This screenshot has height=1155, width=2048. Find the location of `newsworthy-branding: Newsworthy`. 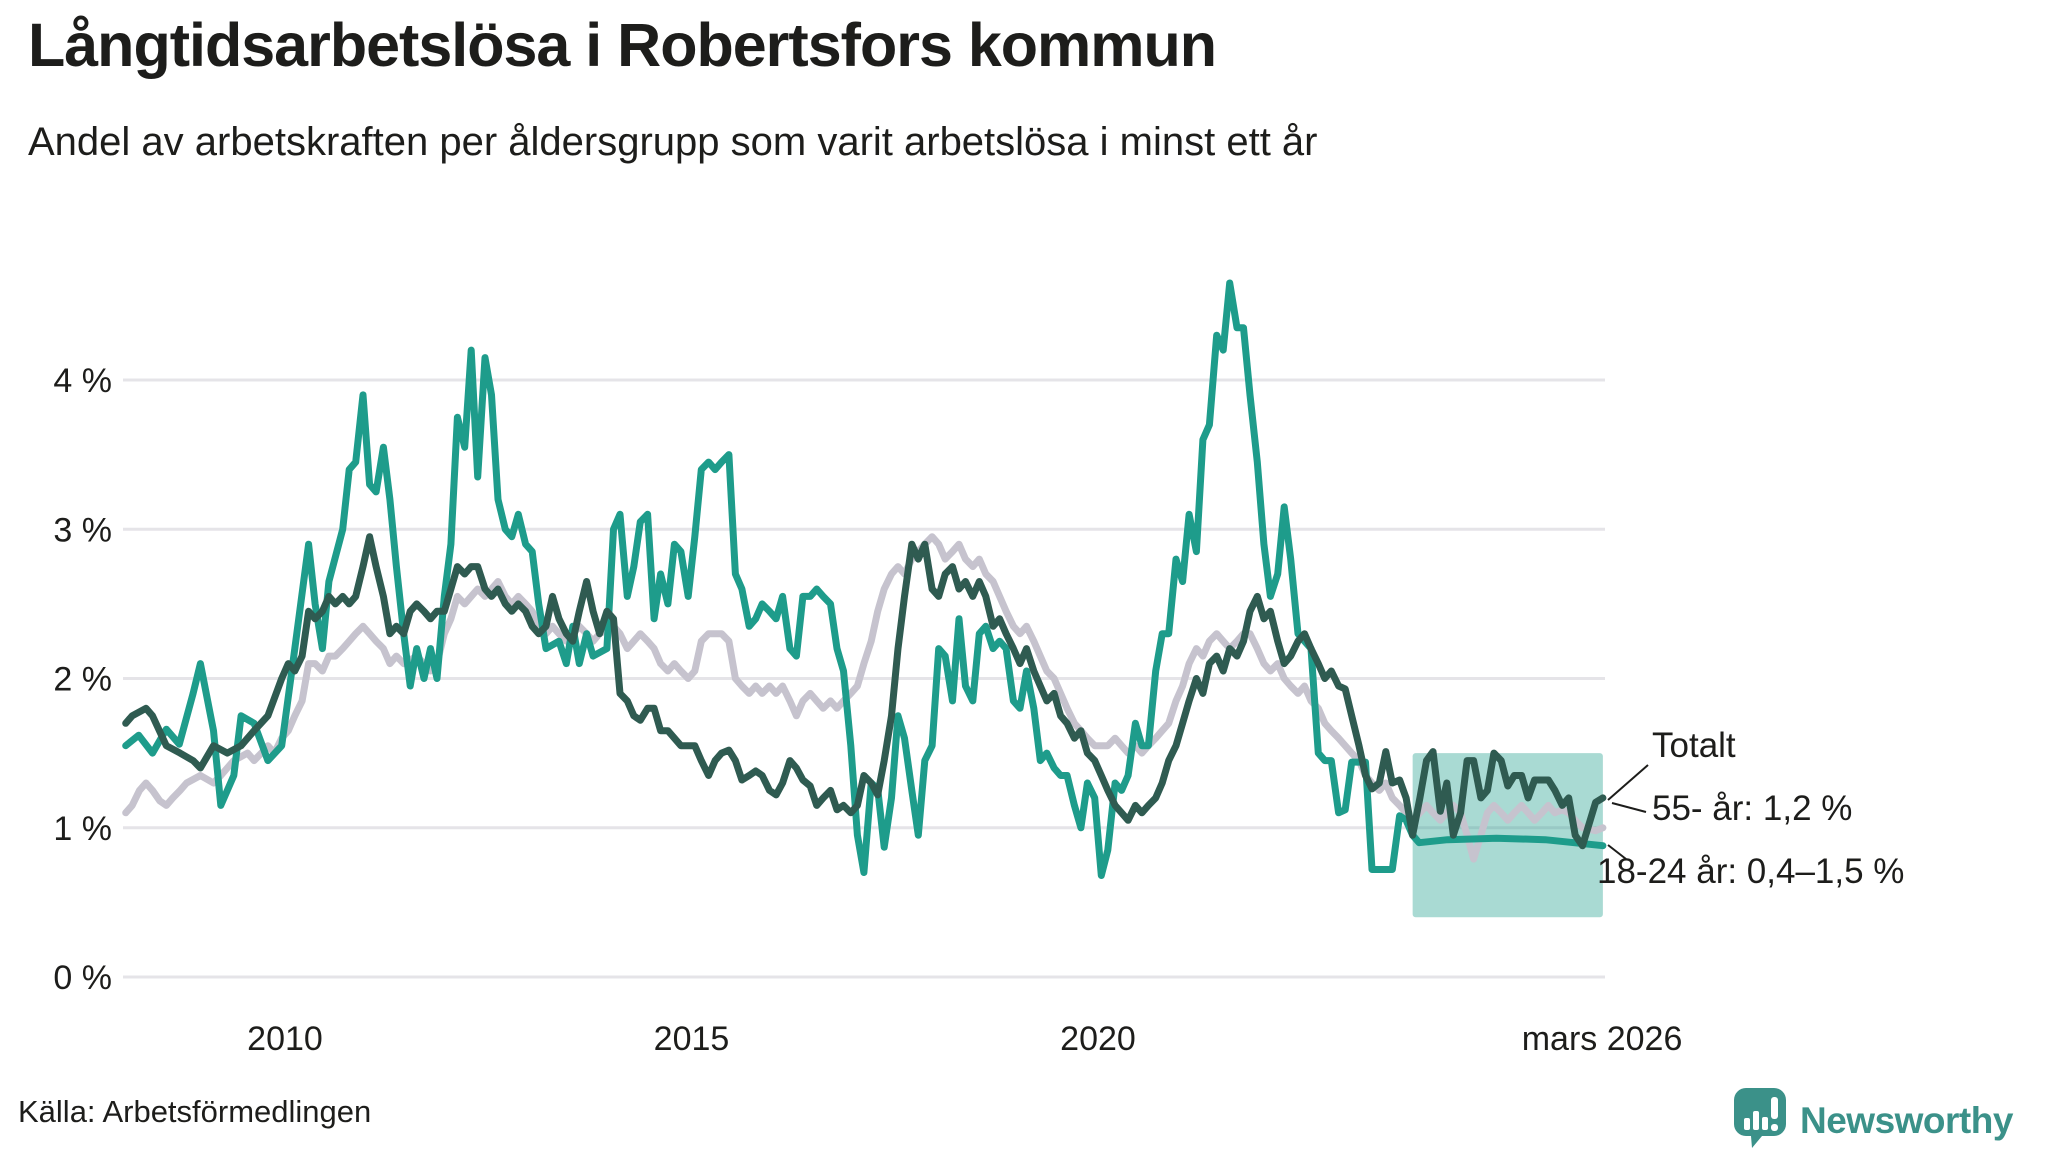

newsworthy-branding: Newsworthy is located at coordinates (1872, 1120).